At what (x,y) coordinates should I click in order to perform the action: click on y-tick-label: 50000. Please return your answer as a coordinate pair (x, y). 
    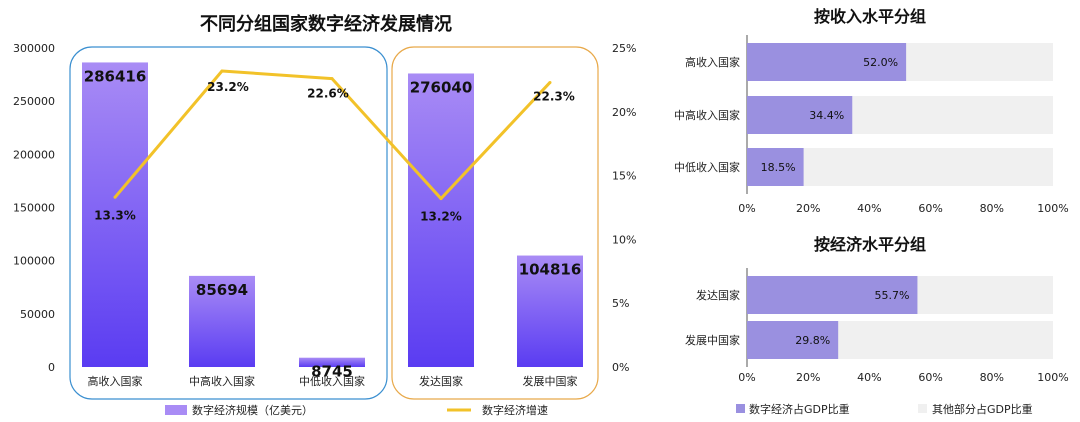
    Looking at the image, I should click on (37, 314).